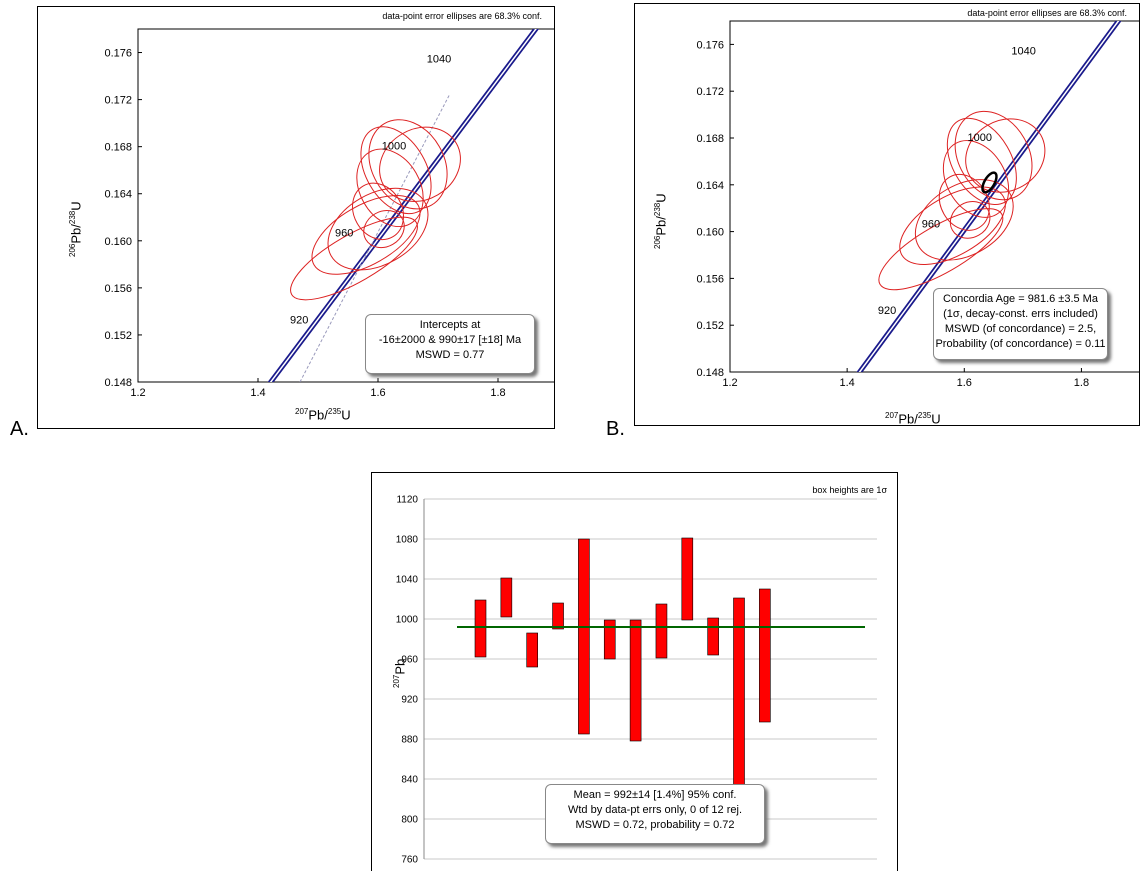 Image resolution: width=1144 pixels, height=871 pixels. I want to click on panel-c-ylabel: 207Pb, so click(400, 673).